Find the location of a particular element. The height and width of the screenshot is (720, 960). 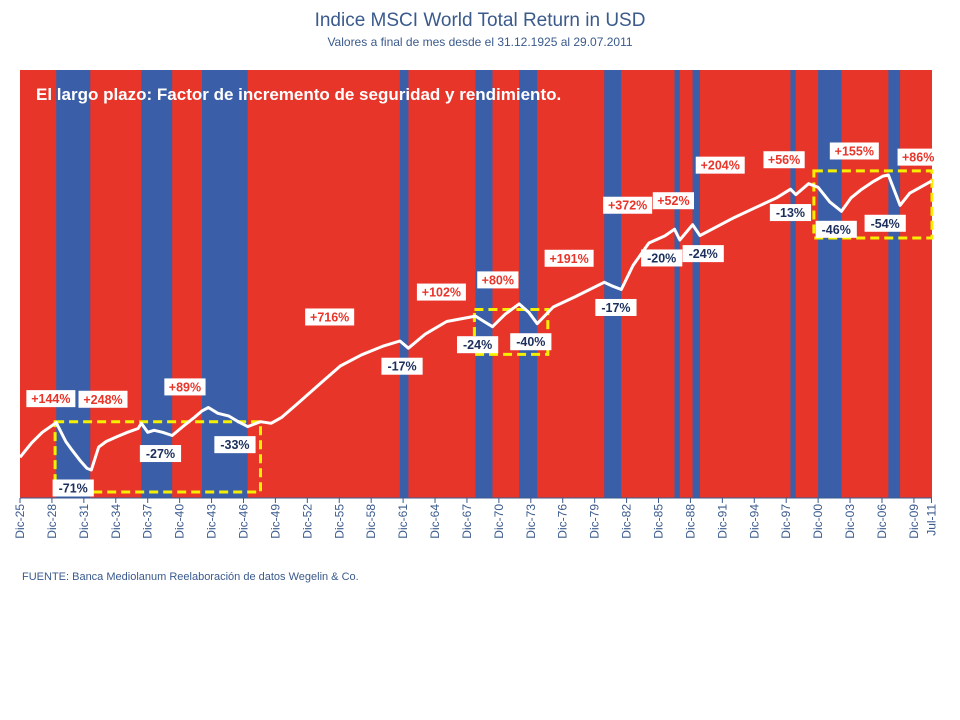

x-tick-label: Dic-88 is located at coordinates (690, 521).